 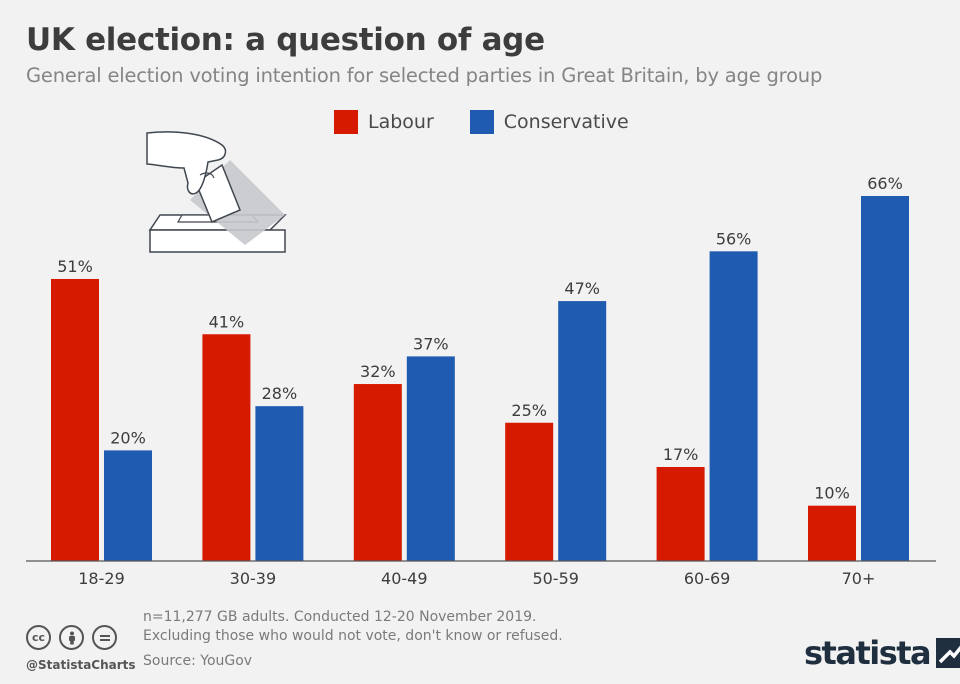 I want to click on data-label-conservative-18-29: 20%, so click(x=128, y=437).